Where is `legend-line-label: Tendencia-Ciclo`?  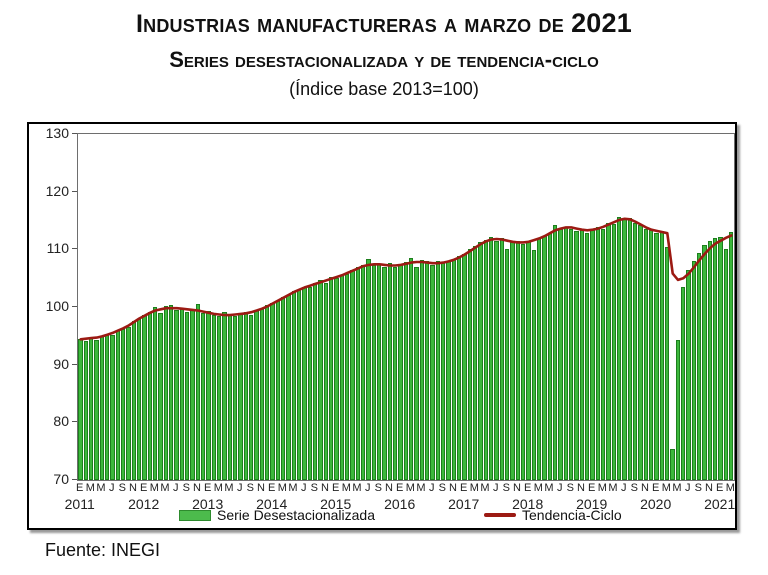 legend-line-label: Tendencia-Ciclo is located at coordinates (572, 515).